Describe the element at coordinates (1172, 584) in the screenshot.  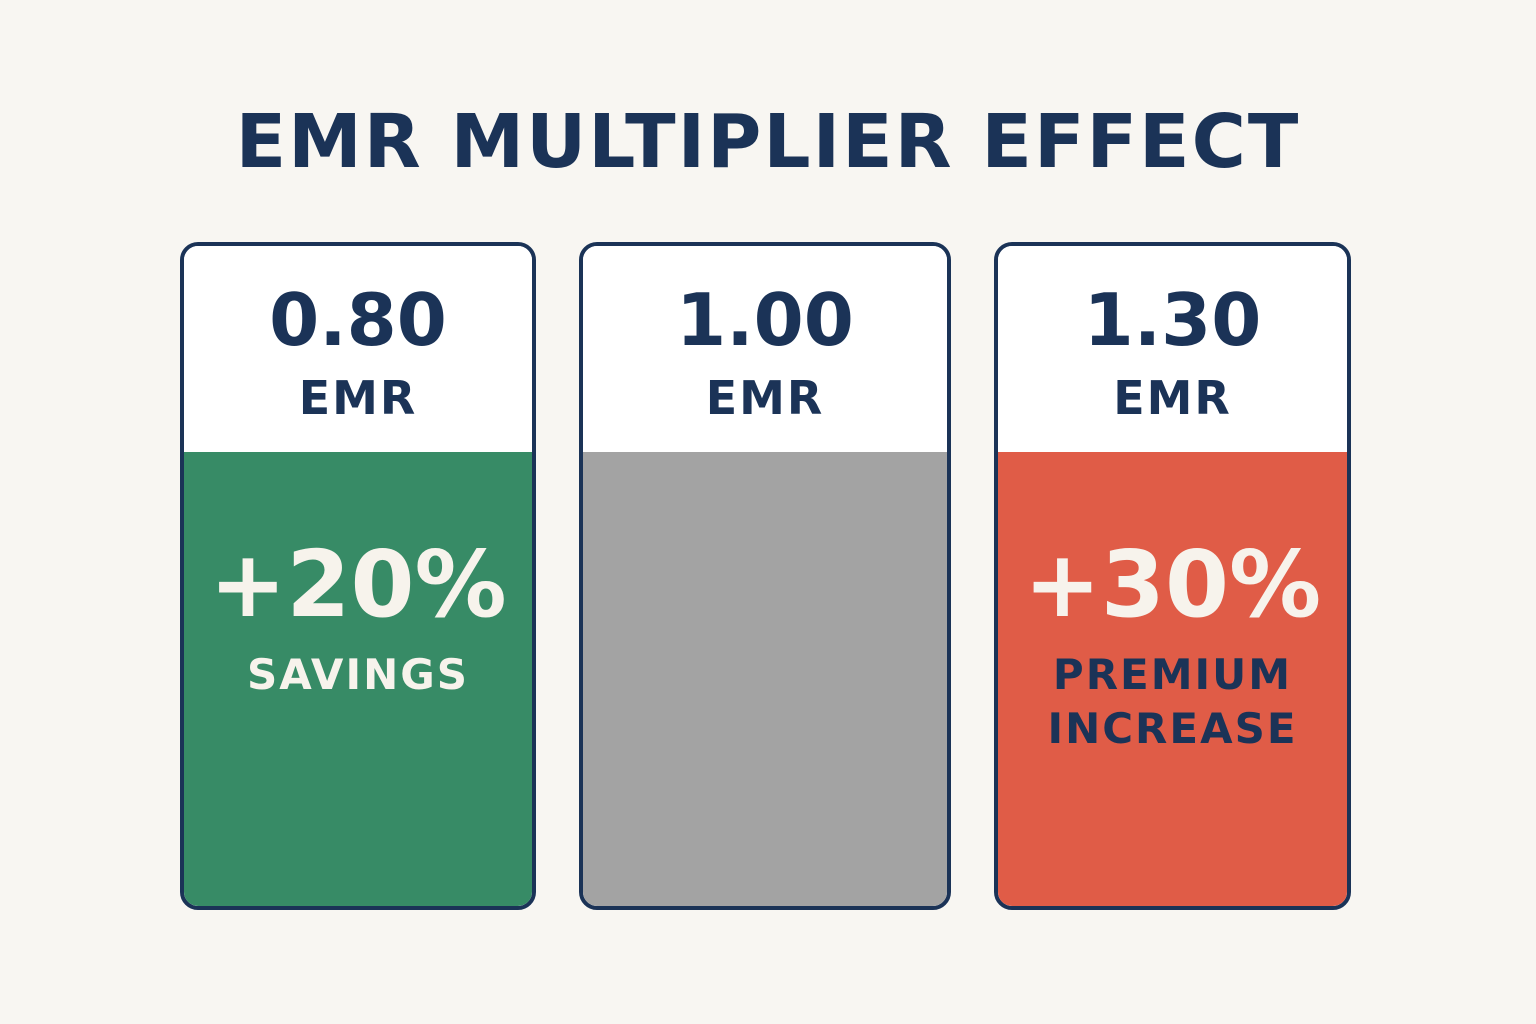
I see `change-percent: +30%` at that location.